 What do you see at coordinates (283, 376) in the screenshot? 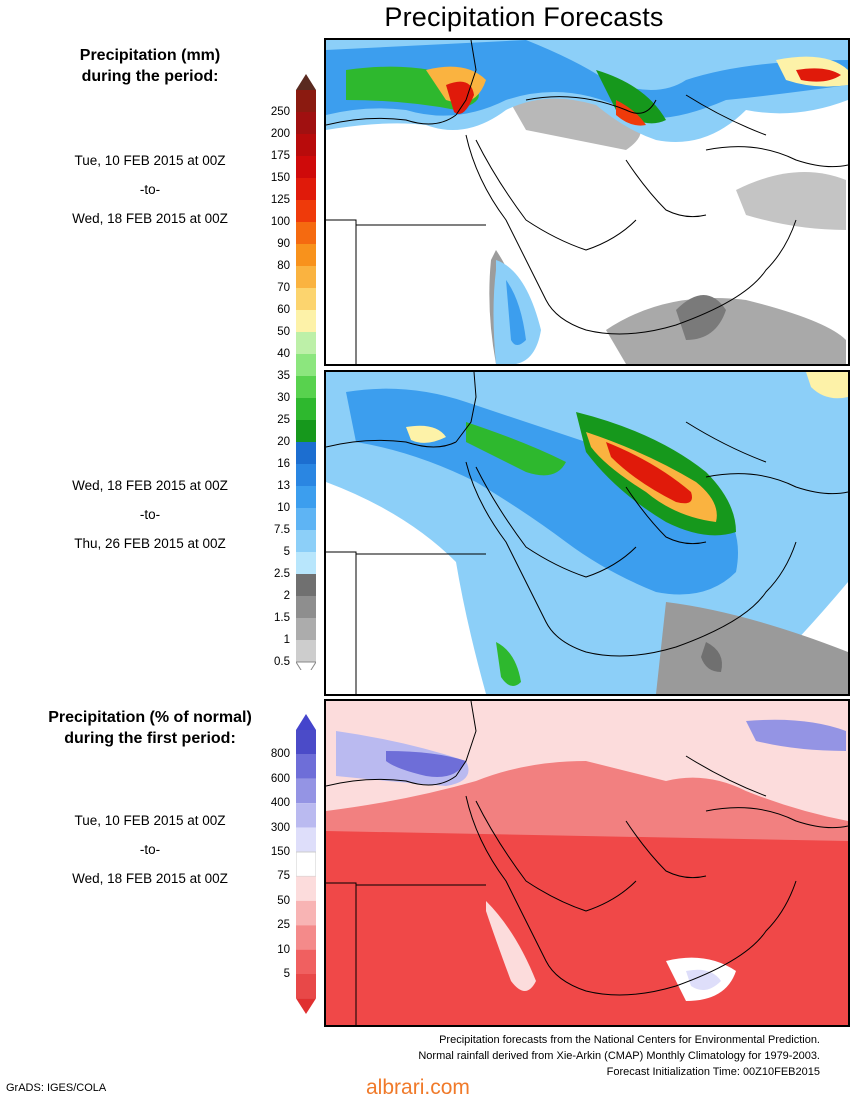
I see `precip-colorbar-label: 35` at bounding box center [283, 376].